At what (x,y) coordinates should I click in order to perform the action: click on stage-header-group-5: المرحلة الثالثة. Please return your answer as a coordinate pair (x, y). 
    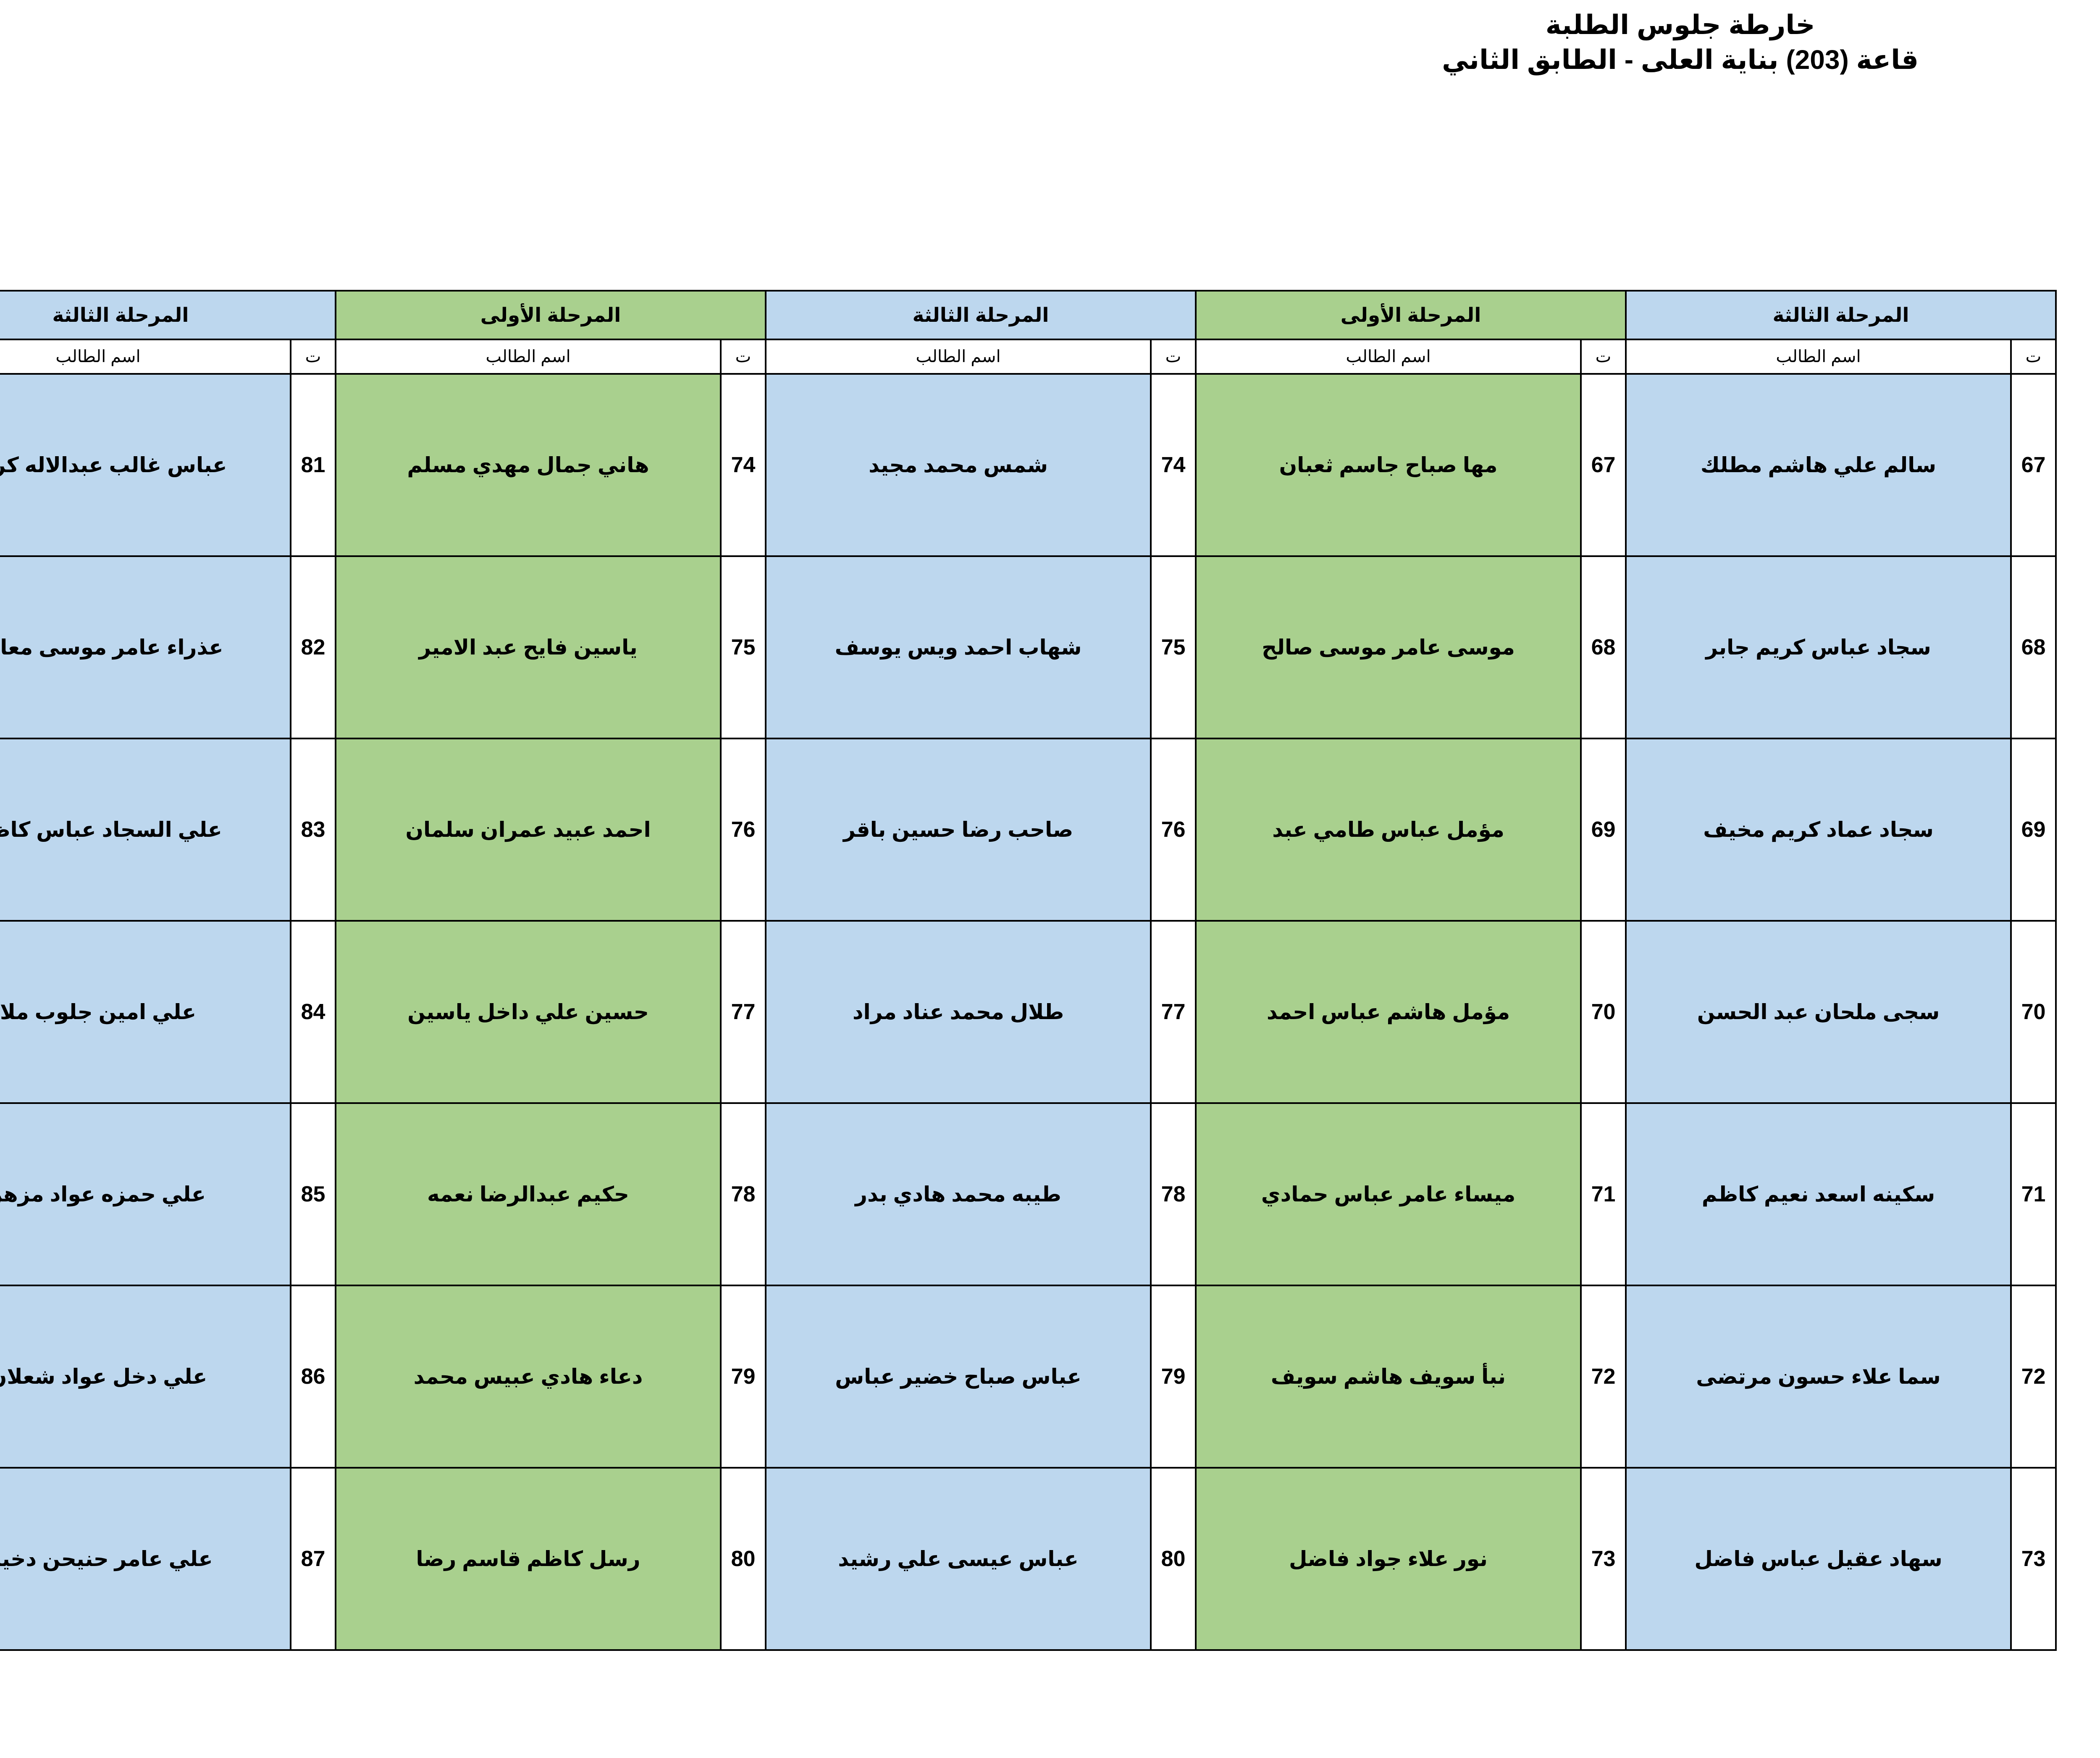
    Looking at the image, I should click on (168, 315).